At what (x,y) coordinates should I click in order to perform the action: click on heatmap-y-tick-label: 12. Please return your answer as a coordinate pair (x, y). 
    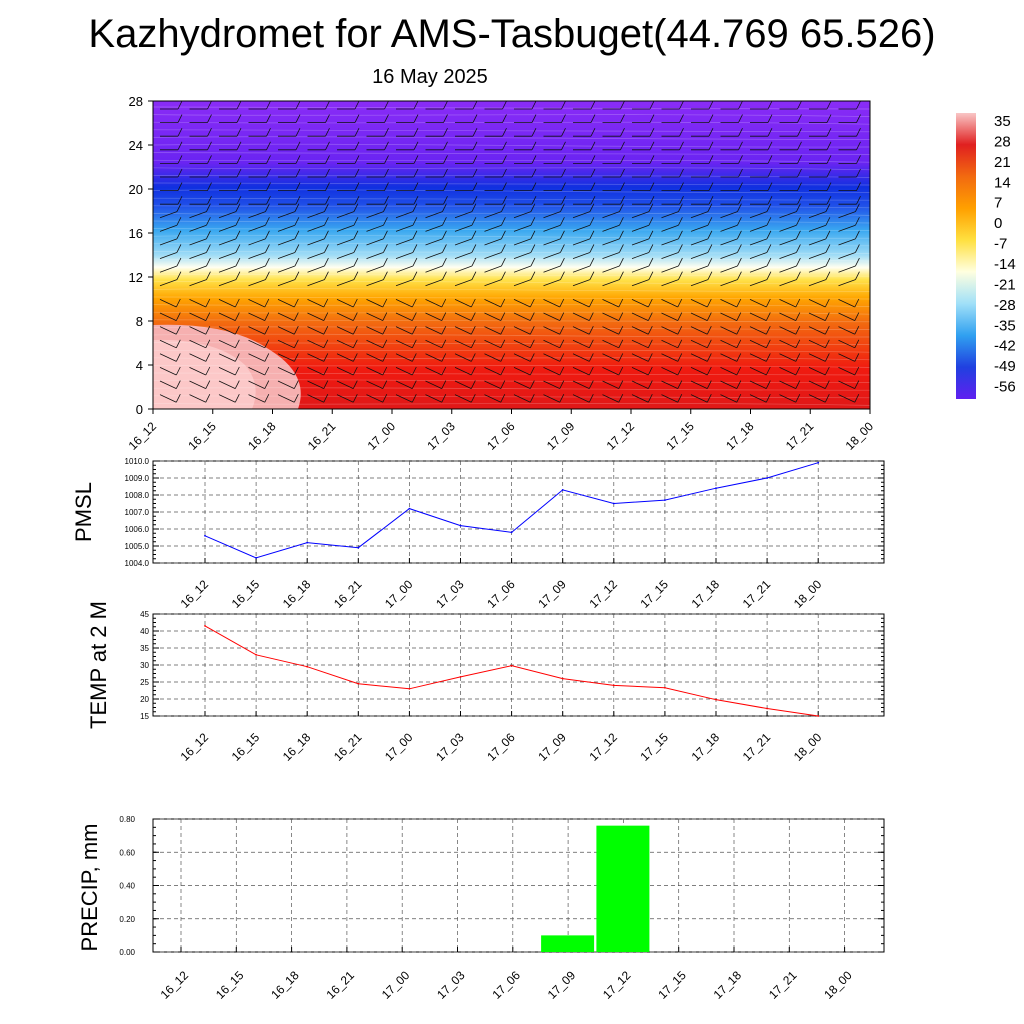
    Looking at the image, I should click on (136, 277).